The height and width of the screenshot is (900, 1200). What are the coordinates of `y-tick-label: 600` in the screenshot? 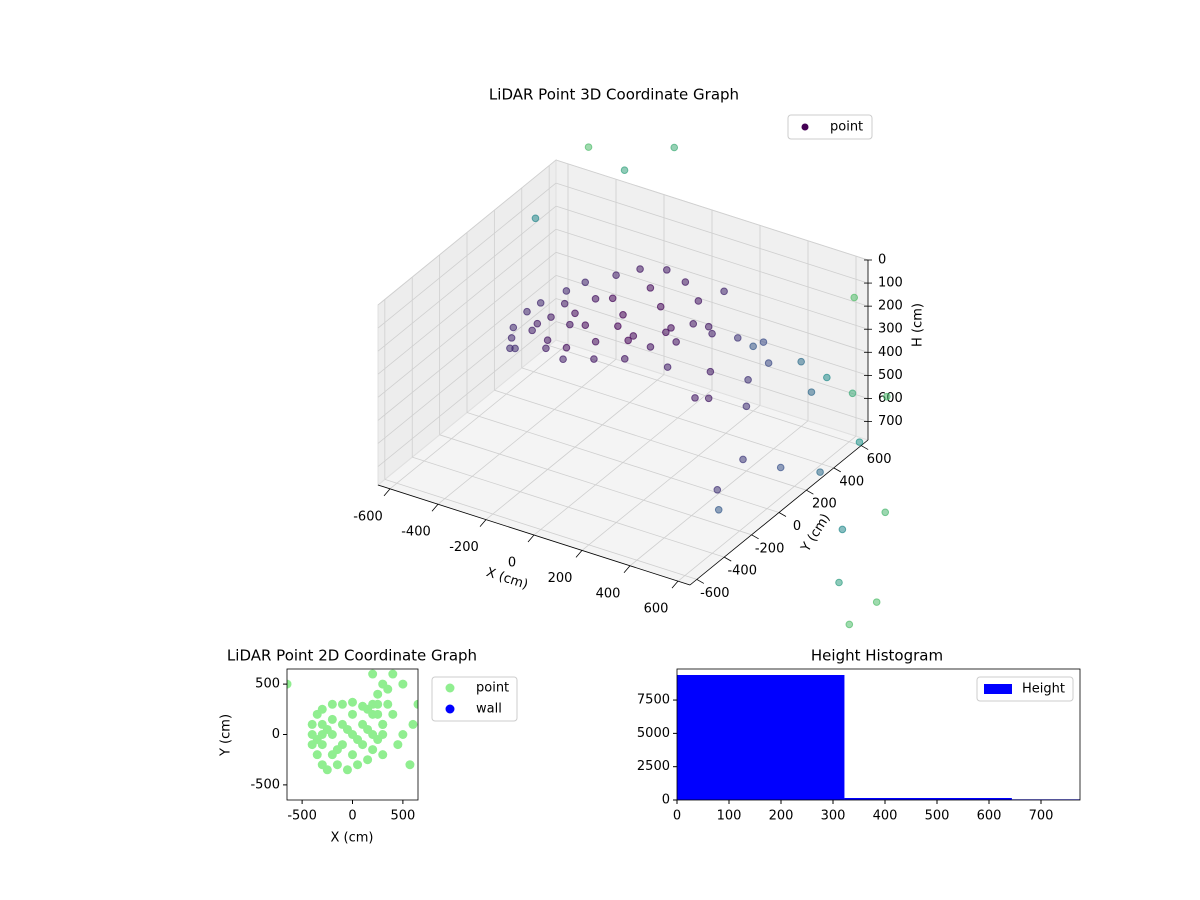 It's located at (879, 459).